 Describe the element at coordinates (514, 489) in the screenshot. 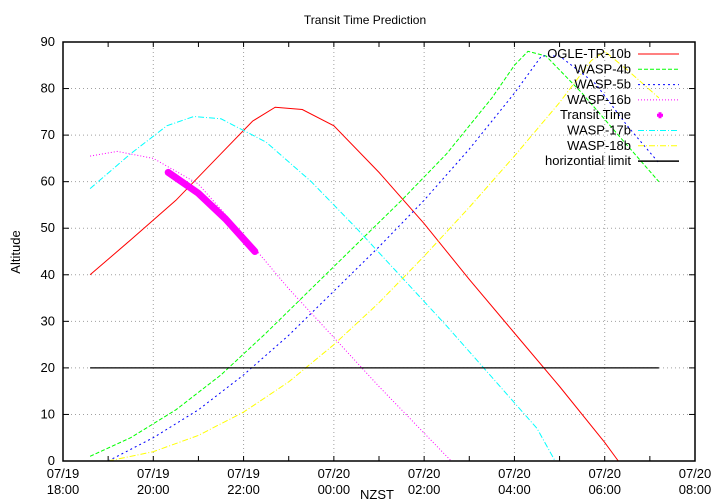

I see `x-tick-time: 04:00` at that location.